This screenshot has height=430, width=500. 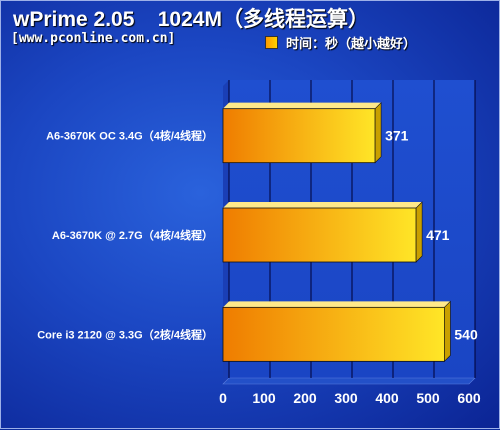 What do you see at coordinates (351, 43) in the screenshot?
I see `legend-label: 时间：秒（越小越好）` at bounding box center [351, 43].